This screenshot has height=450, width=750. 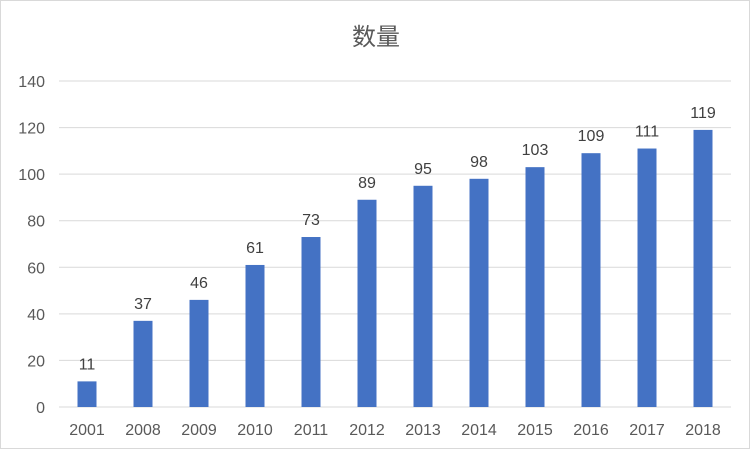 What do you see at coordinates (311, 220) in the screenshot?
I see `data-label-2011: 73` at bounding box center [311, 220].